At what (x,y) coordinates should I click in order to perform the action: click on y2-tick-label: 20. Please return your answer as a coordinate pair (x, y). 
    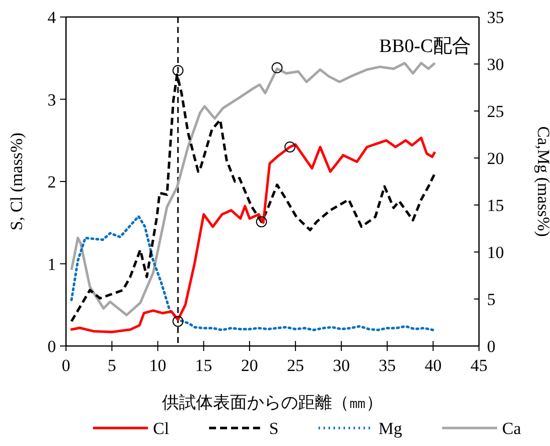
    Looking at the image, I should click on (495, 158).